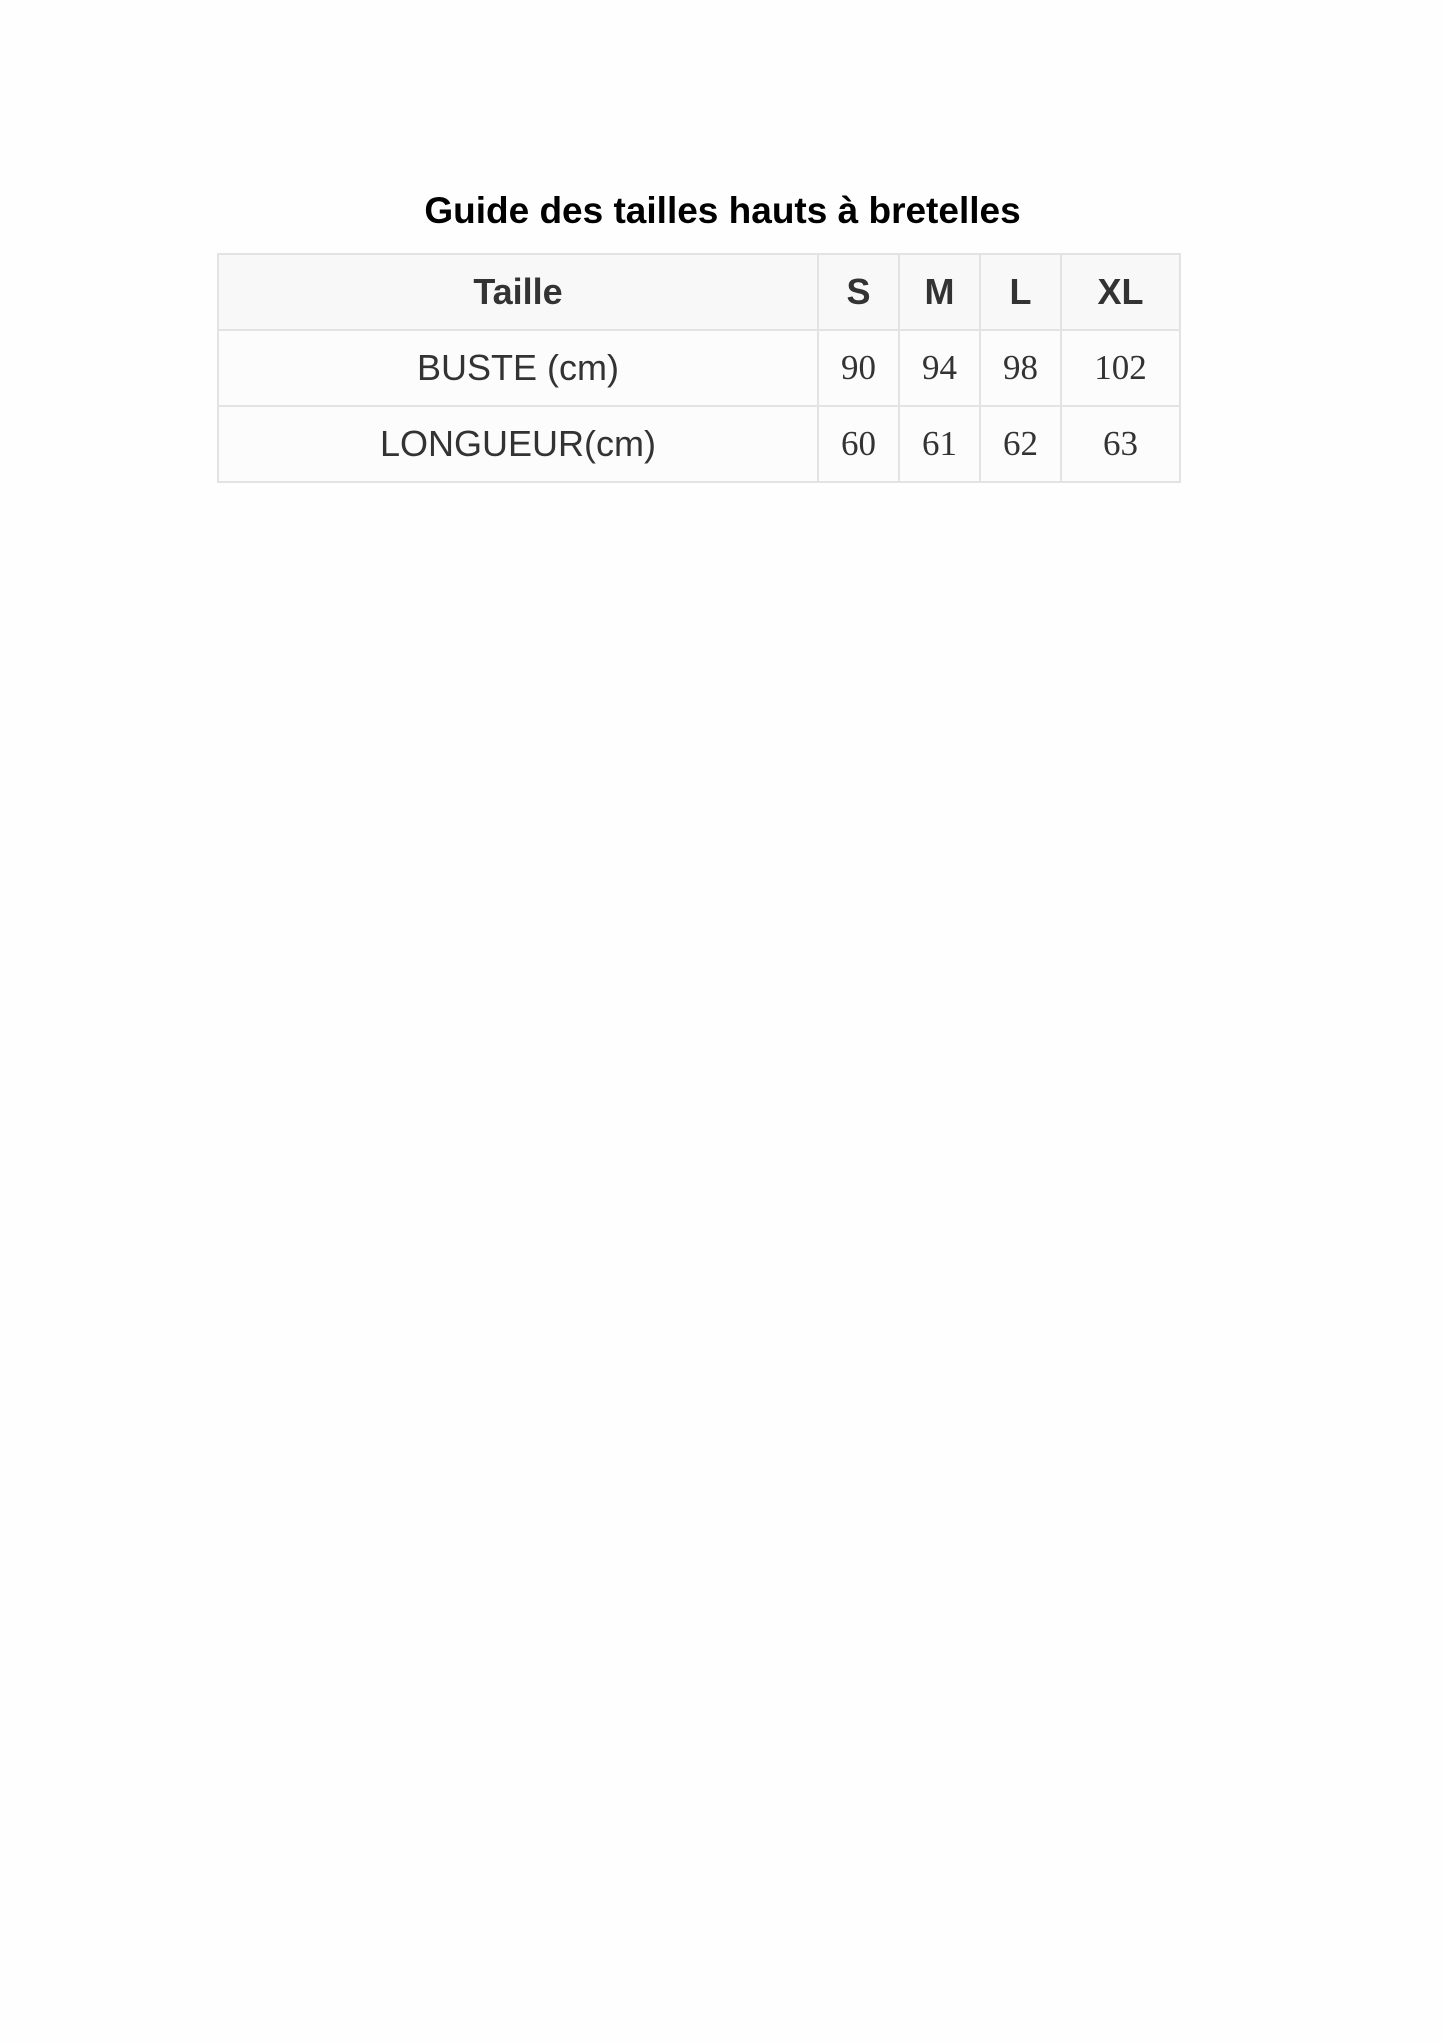 The image size is (1445, 2043). What do you see at coordinates (939, 292) in the screenshot?
I see `header-cell: M` at bounding box center [939, 292].